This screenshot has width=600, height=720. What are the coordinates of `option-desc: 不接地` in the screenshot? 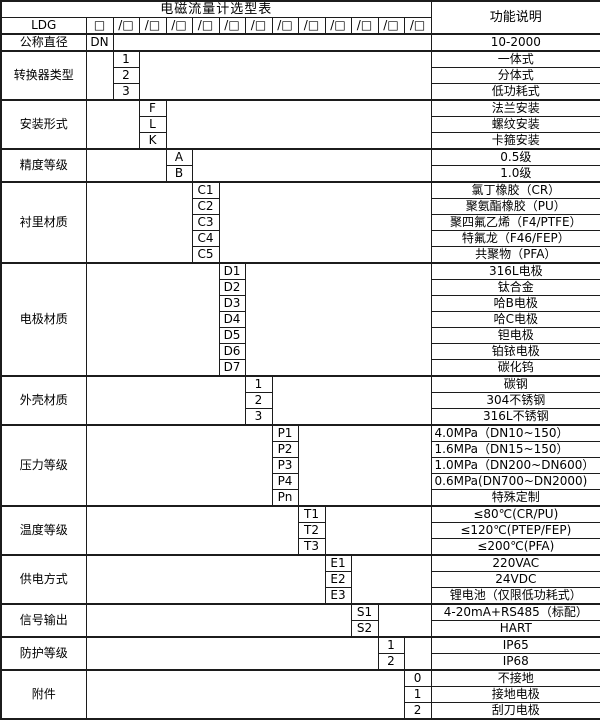 It's located at (515, 678).